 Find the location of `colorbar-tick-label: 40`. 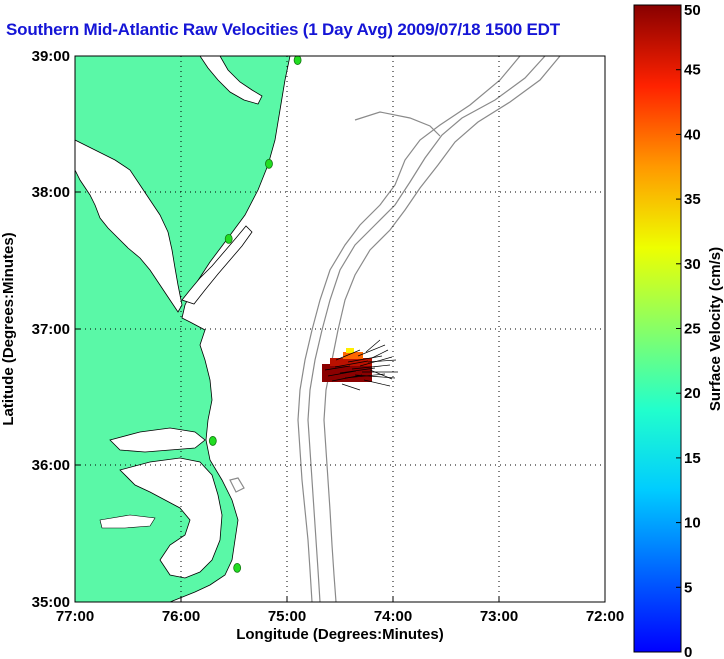

colorbar-tick-label: 40 is located at coordinates (692, 134).